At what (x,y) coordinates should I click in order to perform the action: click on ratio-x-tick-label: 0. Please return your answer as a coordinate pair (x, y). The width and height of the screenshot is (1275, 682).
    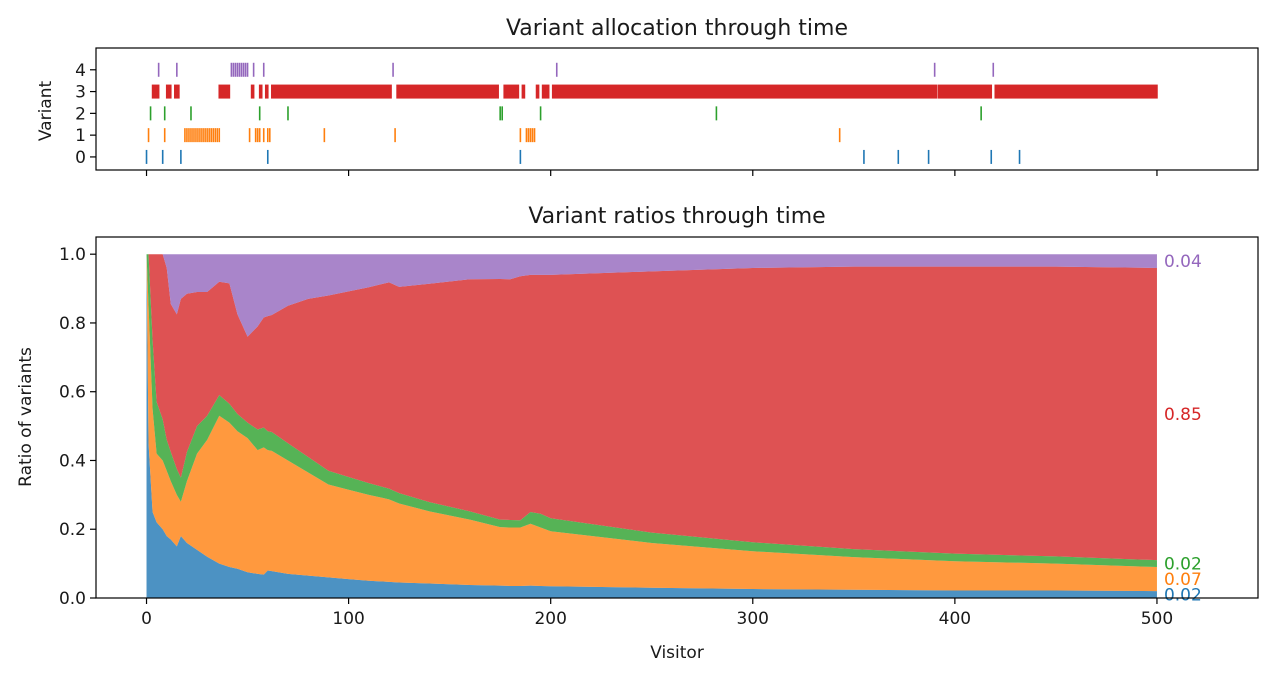
    Looking at the image, I should click on (146, 619).